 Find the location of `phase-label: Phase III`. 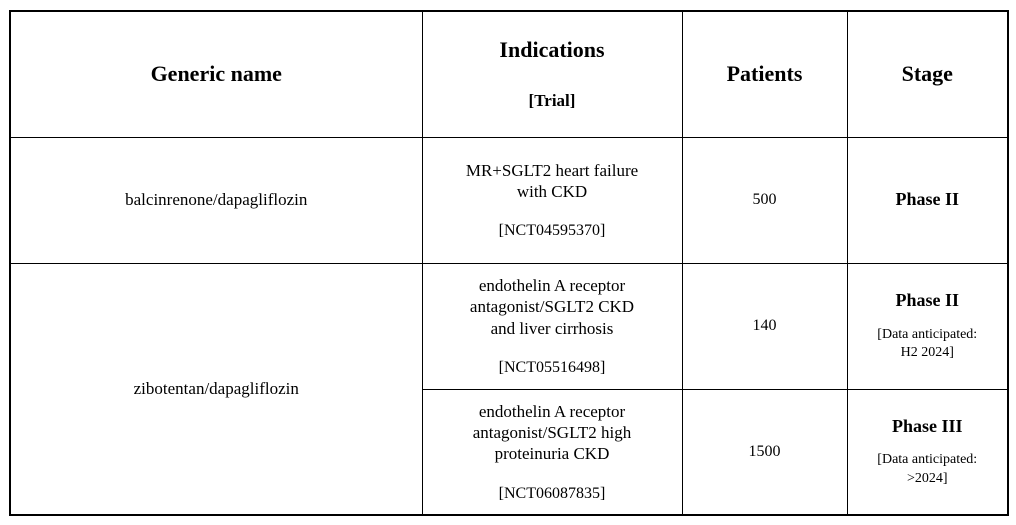

phase-label: Phase III is located at coordinates (927, 425).